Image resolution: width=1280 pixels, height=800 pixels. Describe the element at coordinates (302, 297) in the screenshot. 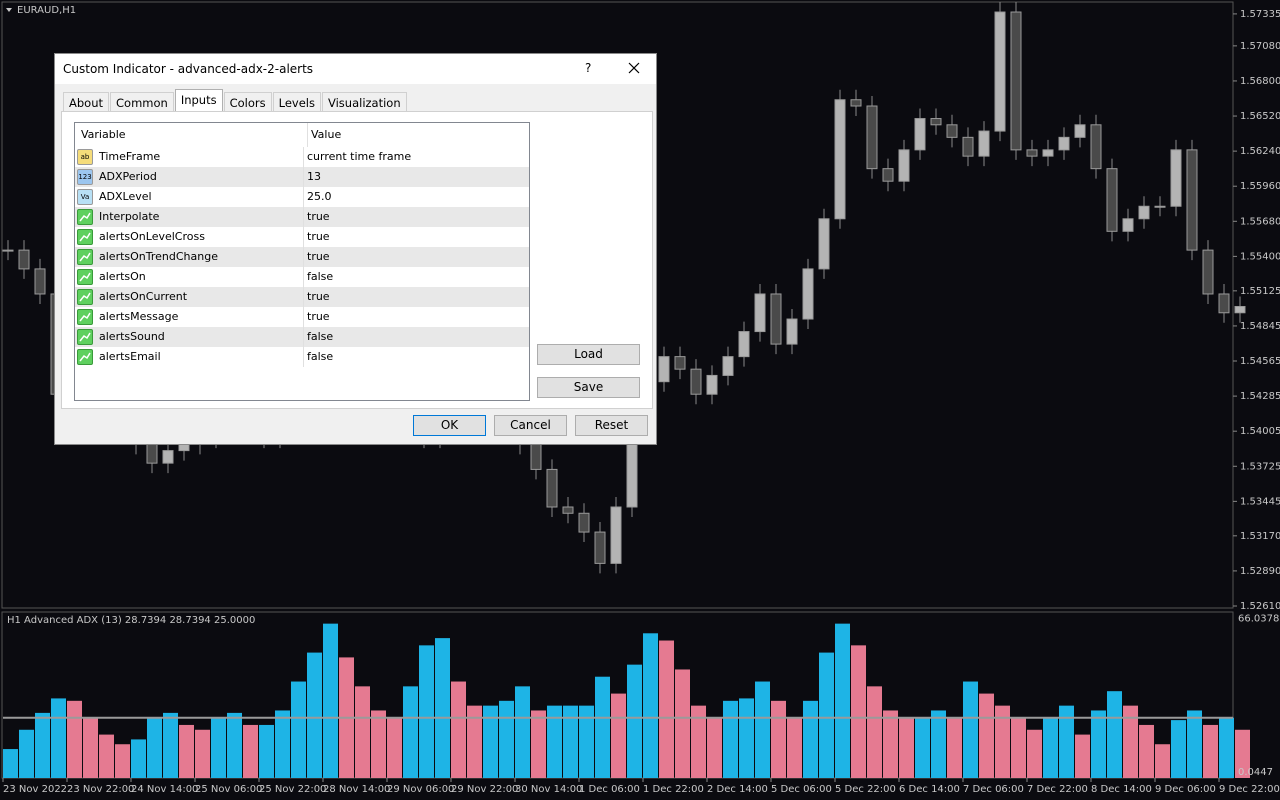

I see `table-row: alertsOnCurrent true` at that location.